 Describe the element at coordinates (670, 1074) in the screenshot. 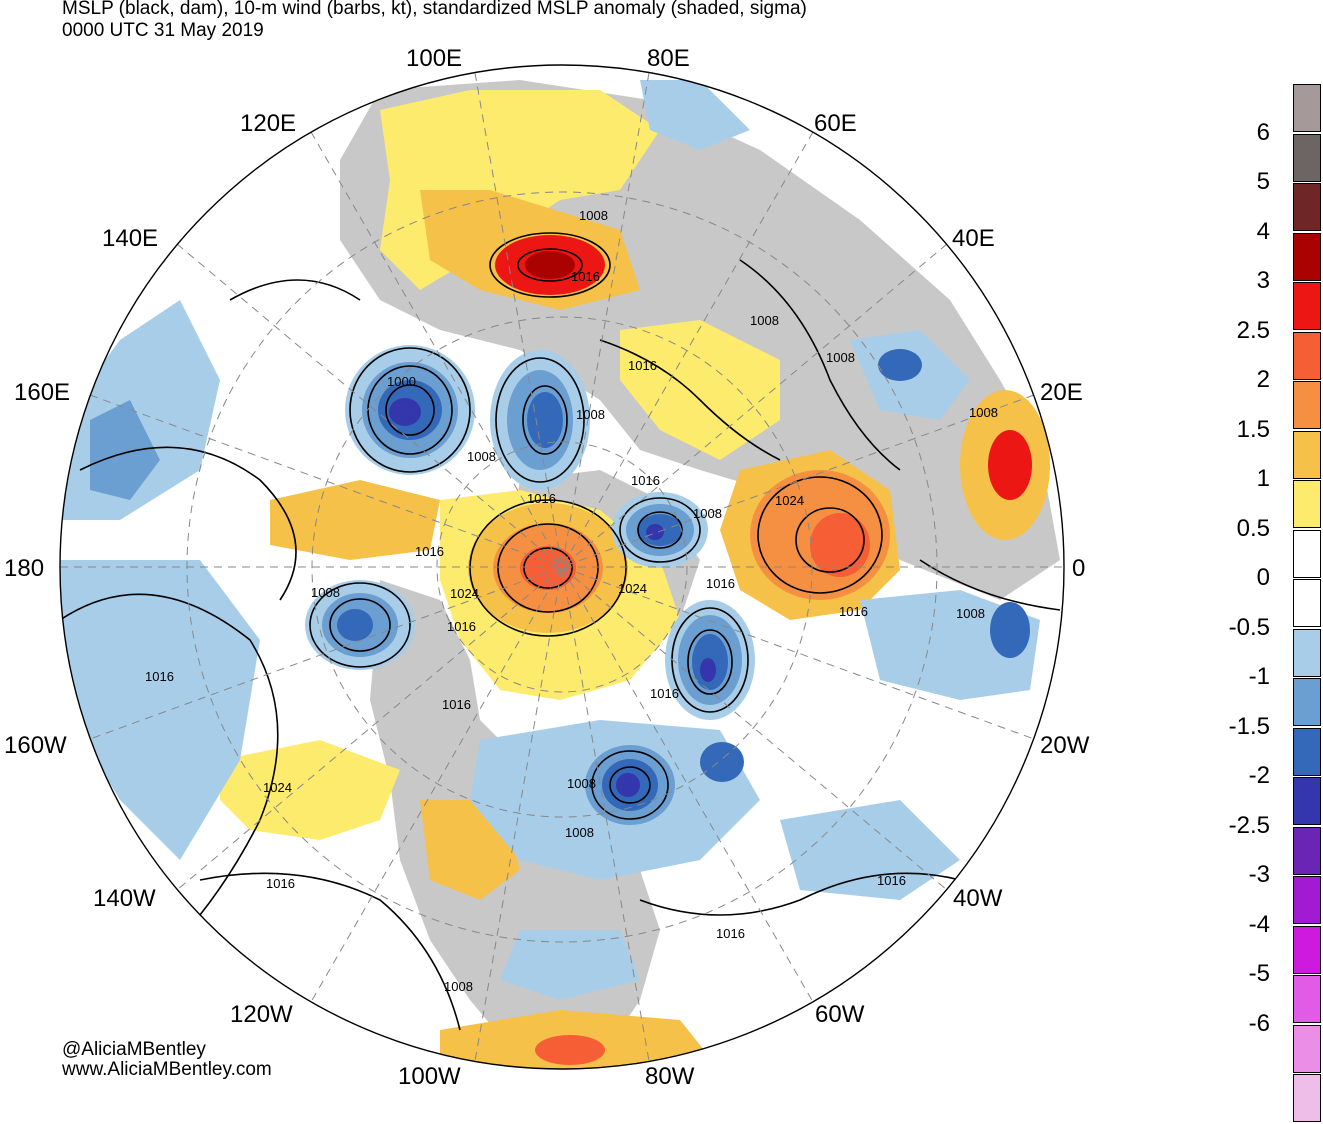

I see `lon-label-80w: 80W` at that location.